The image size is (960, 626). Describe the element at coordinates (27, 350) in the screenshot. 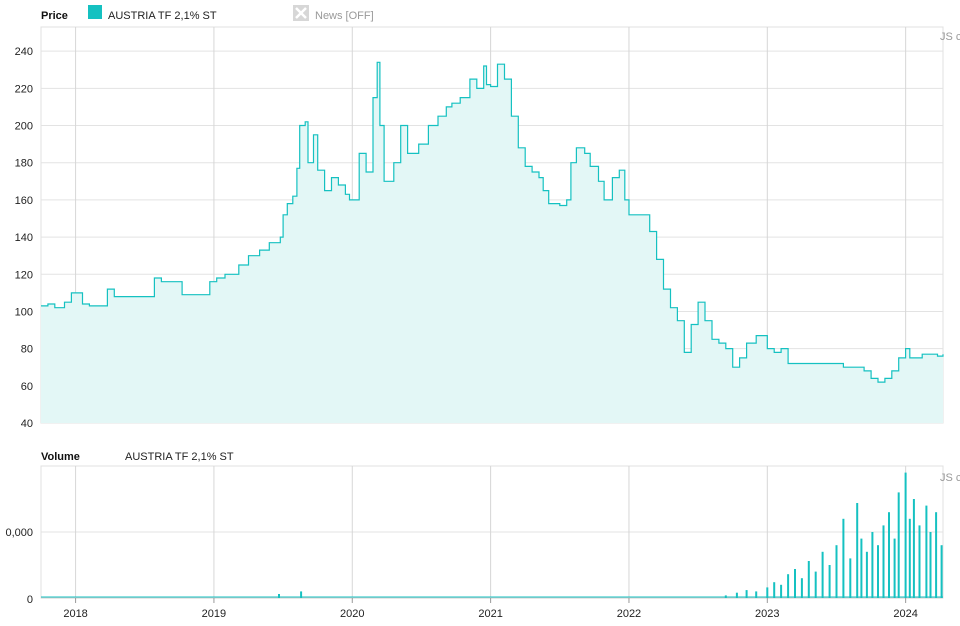

I see `price-y-tick-label: 80` at that location.